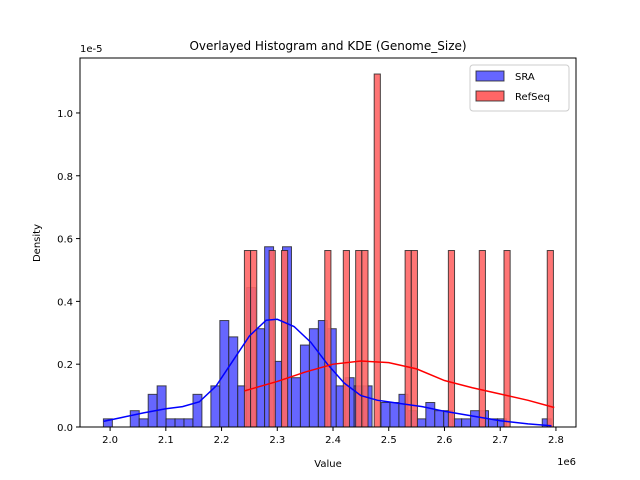 This screenshot has width=640, height=480. I want to click on refseq-kde-line, so click(399, 384).